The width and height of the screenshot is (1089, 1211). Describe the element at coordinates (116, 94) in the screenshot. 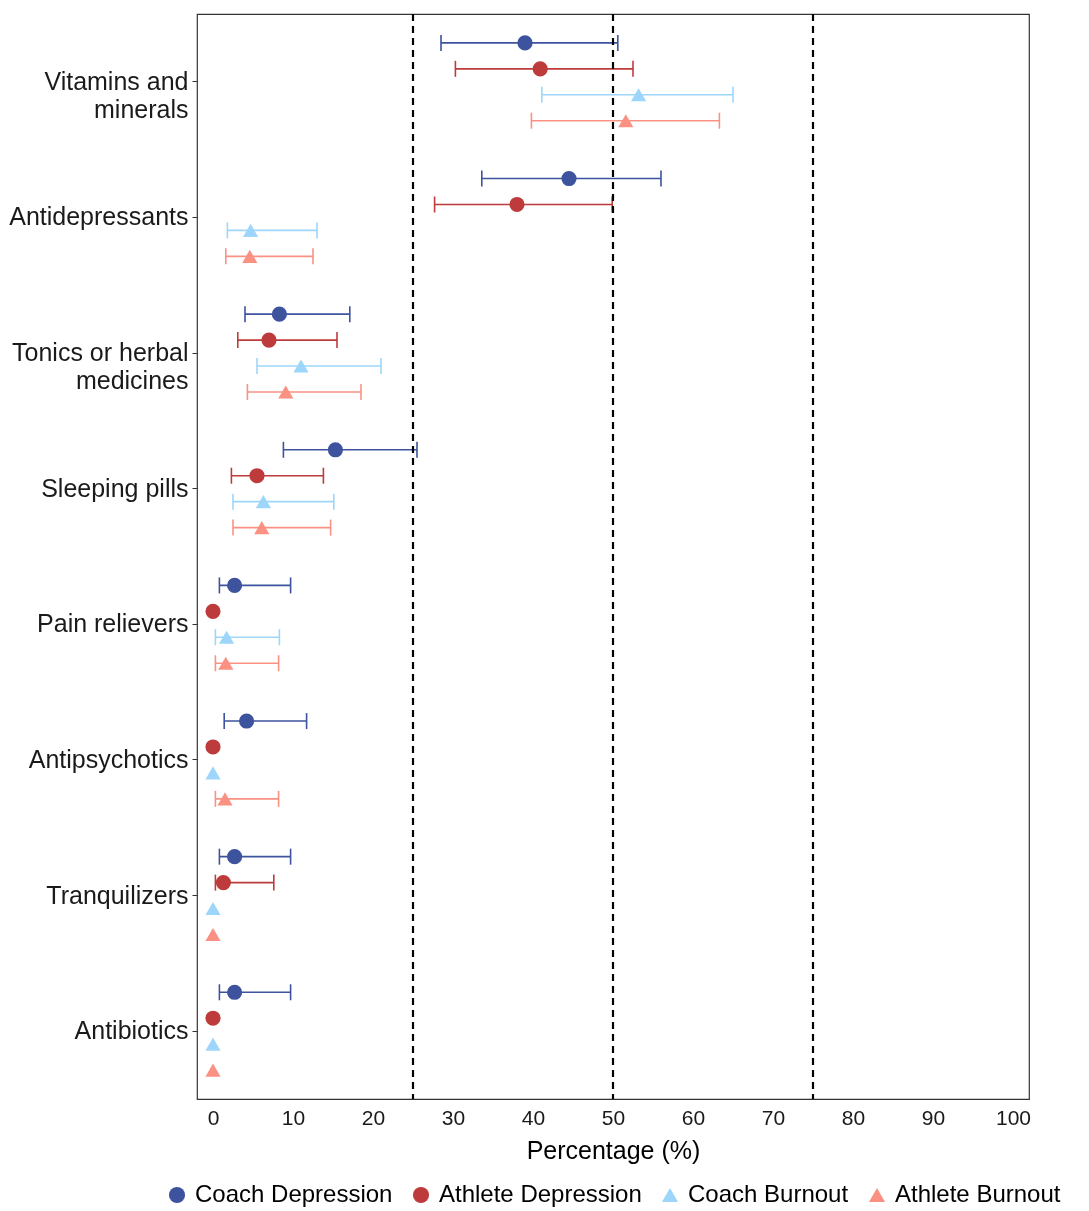

I see `y-tick-label: Vitamins and minerals` at that location.